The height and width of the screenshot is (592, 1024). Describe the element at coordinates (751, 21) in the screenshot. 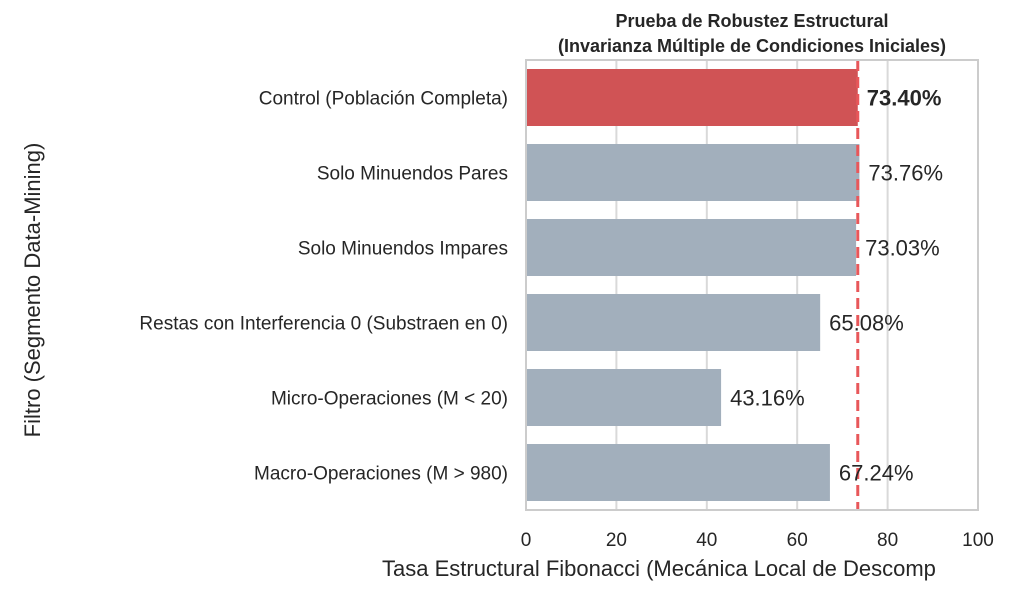

I see `chart-title-line-1: Prueba de Robustez Estructural` at that location.